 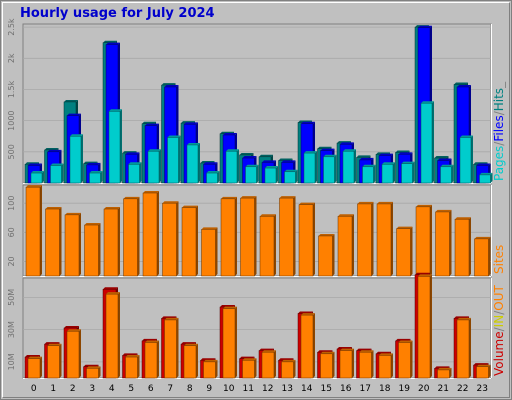 I want to click on x-tick-label-22: 22, so click(x=462, y=389).